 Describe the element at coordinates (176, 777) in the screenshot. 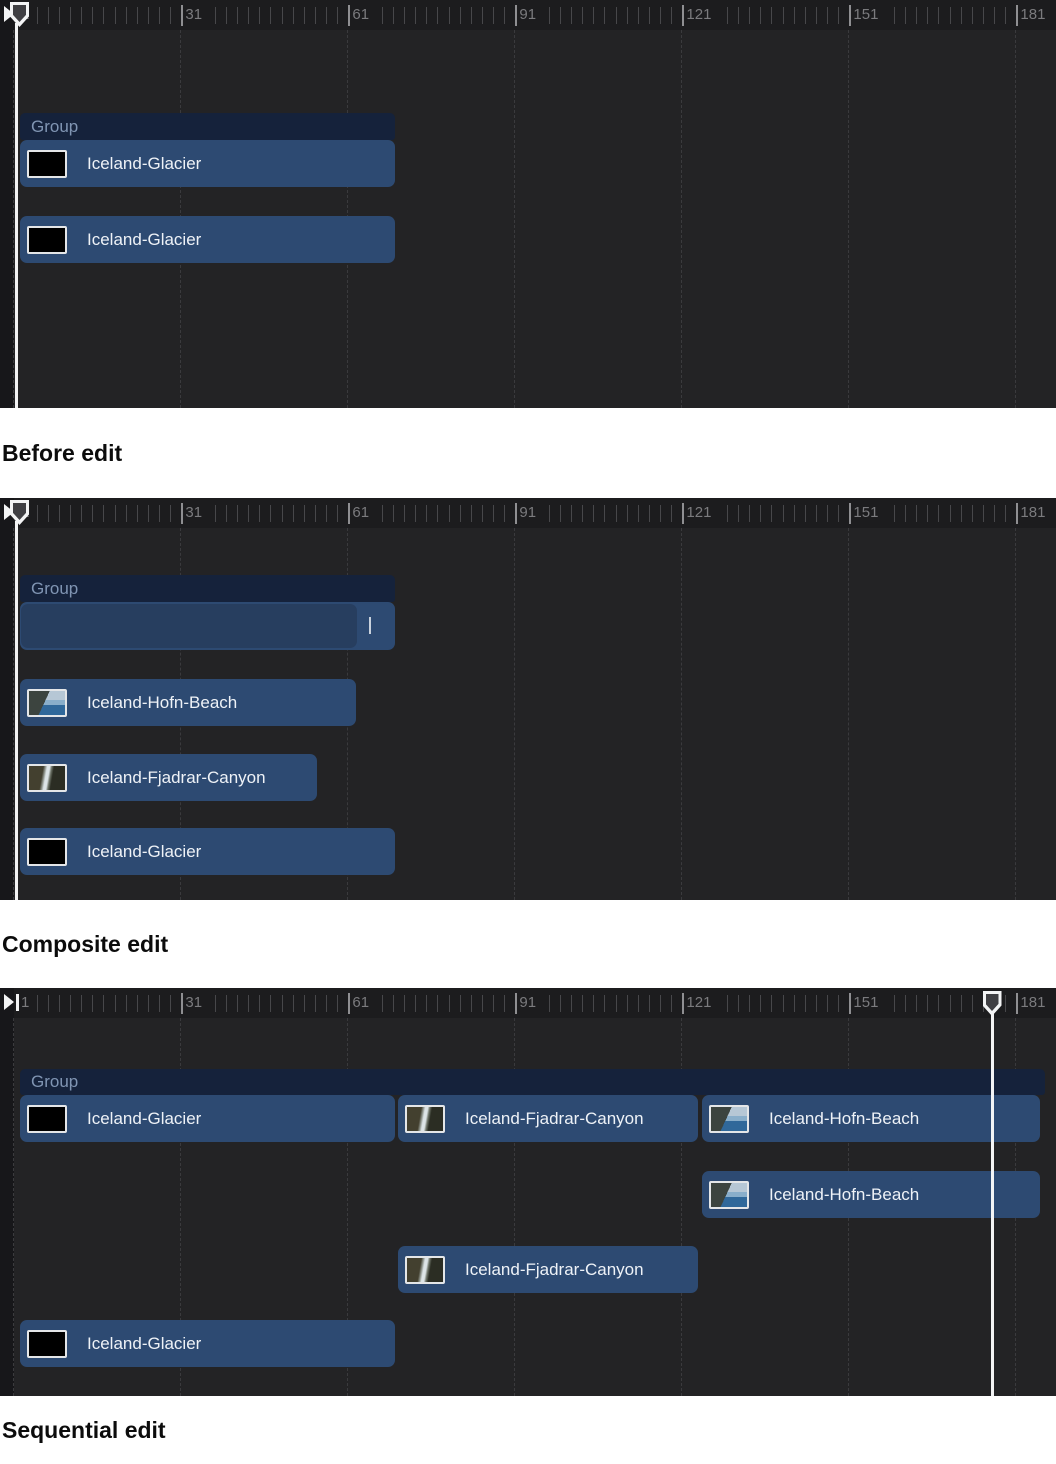

I see `clip-label: Iceland-Fjadrar-Canyon` at that location.